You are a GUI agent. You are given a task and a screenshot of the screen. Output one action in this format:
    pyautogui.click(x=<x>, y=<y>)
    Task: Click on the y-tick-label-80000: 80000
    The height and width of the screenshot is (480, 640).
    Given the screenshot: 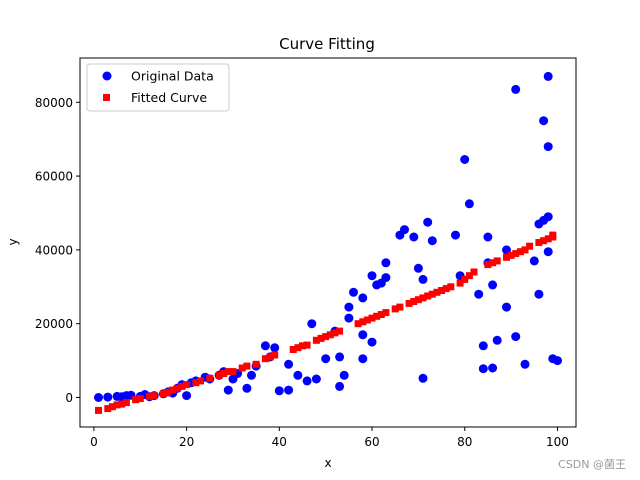 What is the action you would take?
    pyautogui.click(x=54, y=103)
    